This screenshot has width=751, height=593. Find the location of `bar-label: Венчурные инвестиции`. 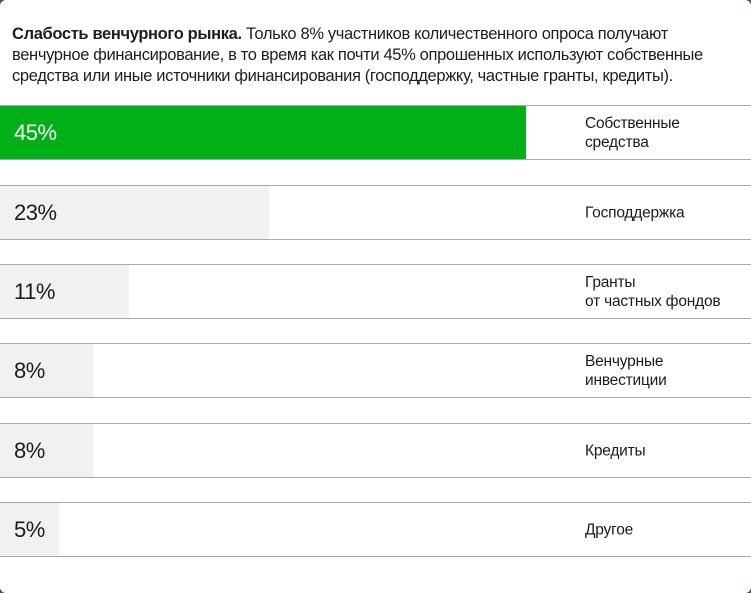

bar-label: Венчурные инвестиции is located at coordinates (626, 370).